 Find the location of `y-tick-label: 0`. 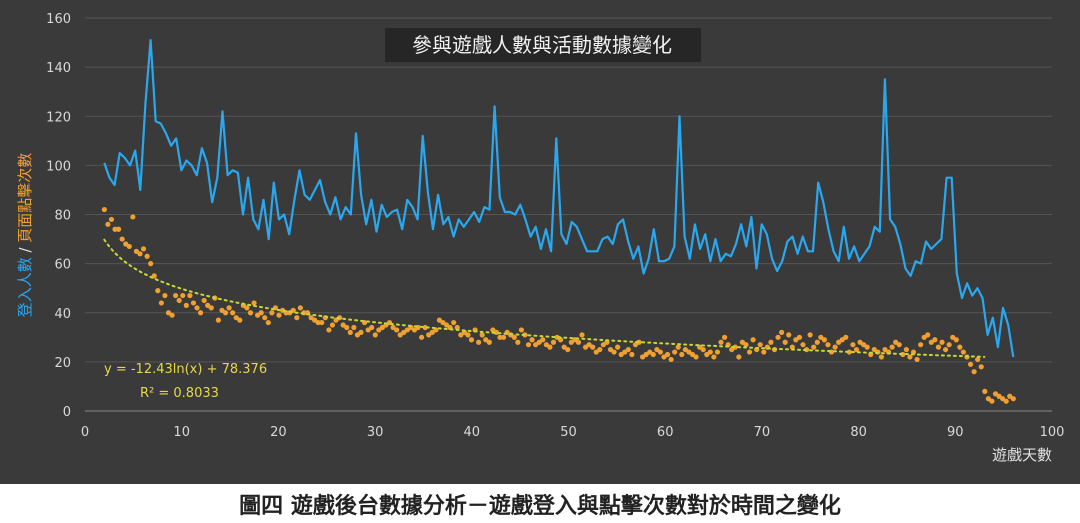

y-tick-label: 0 is located at coordinates (67, 412).